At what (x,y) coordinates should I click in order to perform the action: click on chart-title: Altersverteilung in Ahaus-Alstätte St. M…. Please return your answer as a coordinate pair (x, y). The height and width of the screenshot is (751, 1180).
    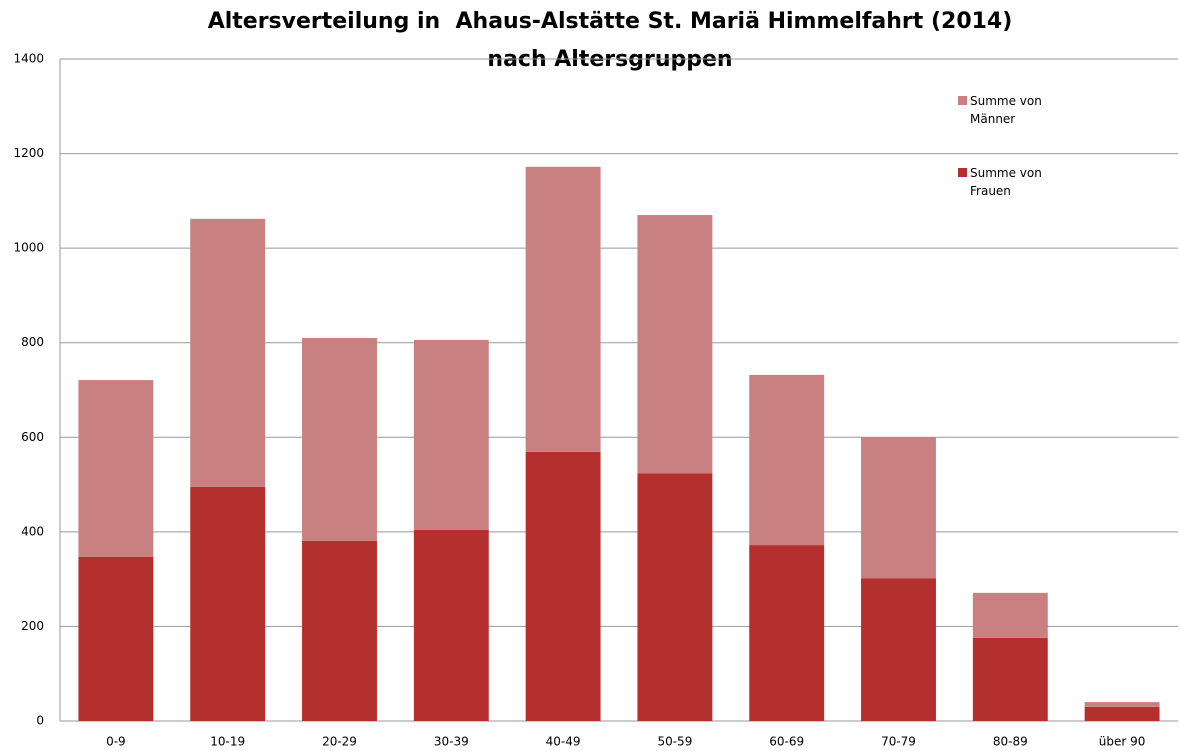
    Looking at the image, I should click on (610, 21).